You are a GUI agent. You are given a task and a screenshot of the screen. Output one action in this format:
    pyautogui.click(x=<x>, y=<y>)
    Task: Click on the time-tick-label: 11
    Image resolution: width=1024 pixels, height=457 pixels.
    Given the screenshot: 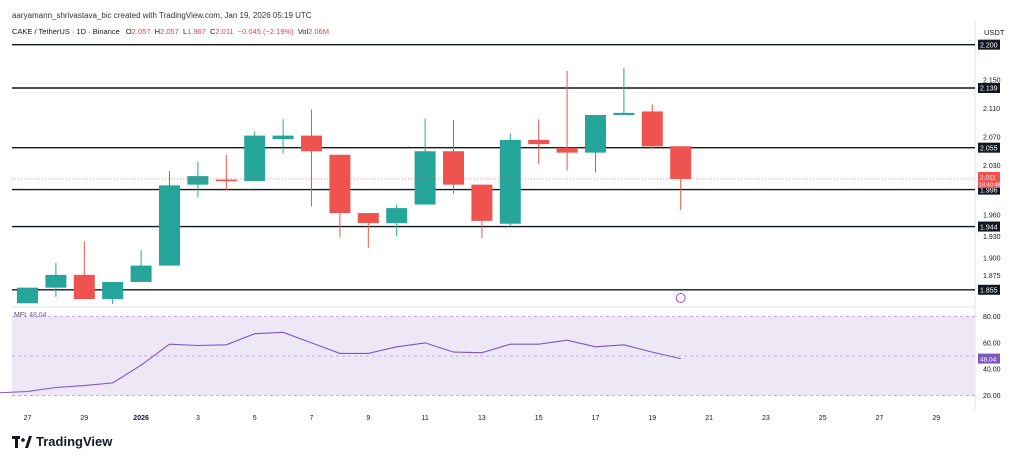 What is the action you would take?
    pyautogui.click(x=424, y=418)
    